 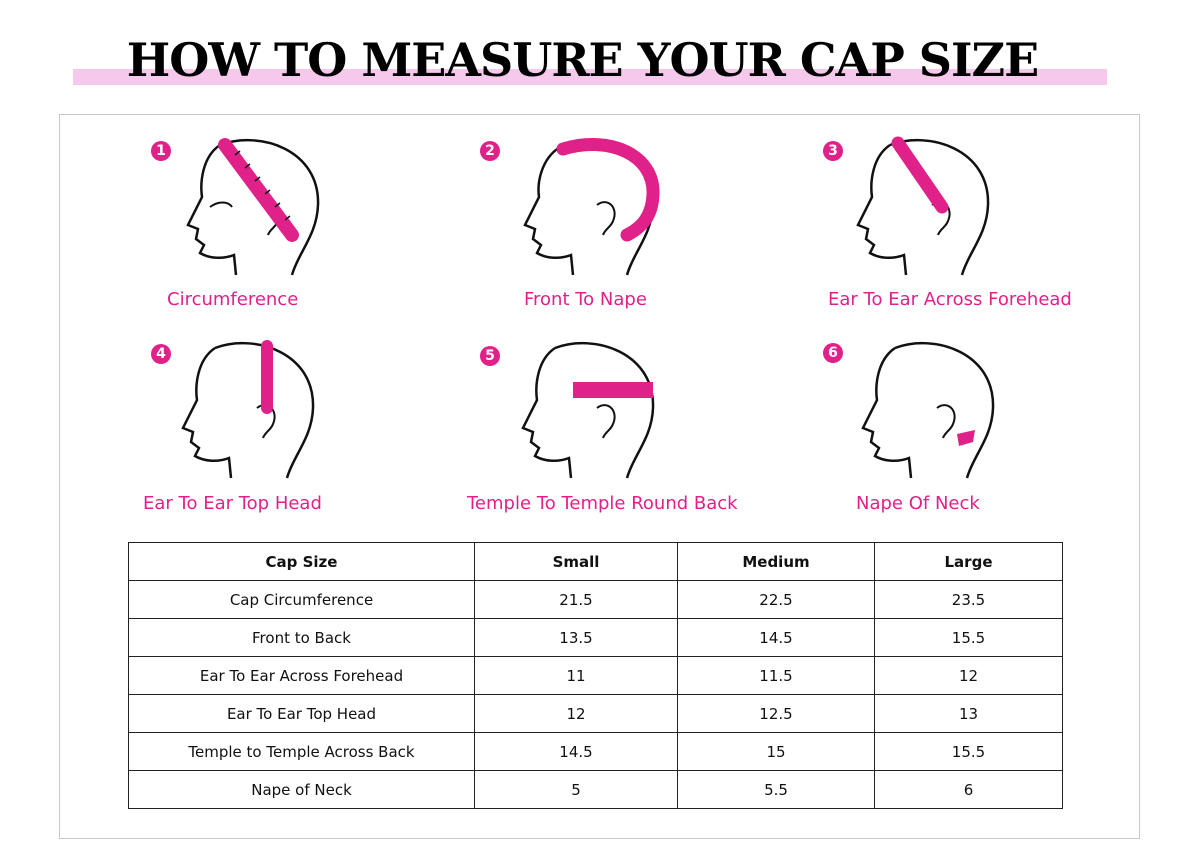 I want to click on head-front-to-nape-icon, so click(x=591, y=207).